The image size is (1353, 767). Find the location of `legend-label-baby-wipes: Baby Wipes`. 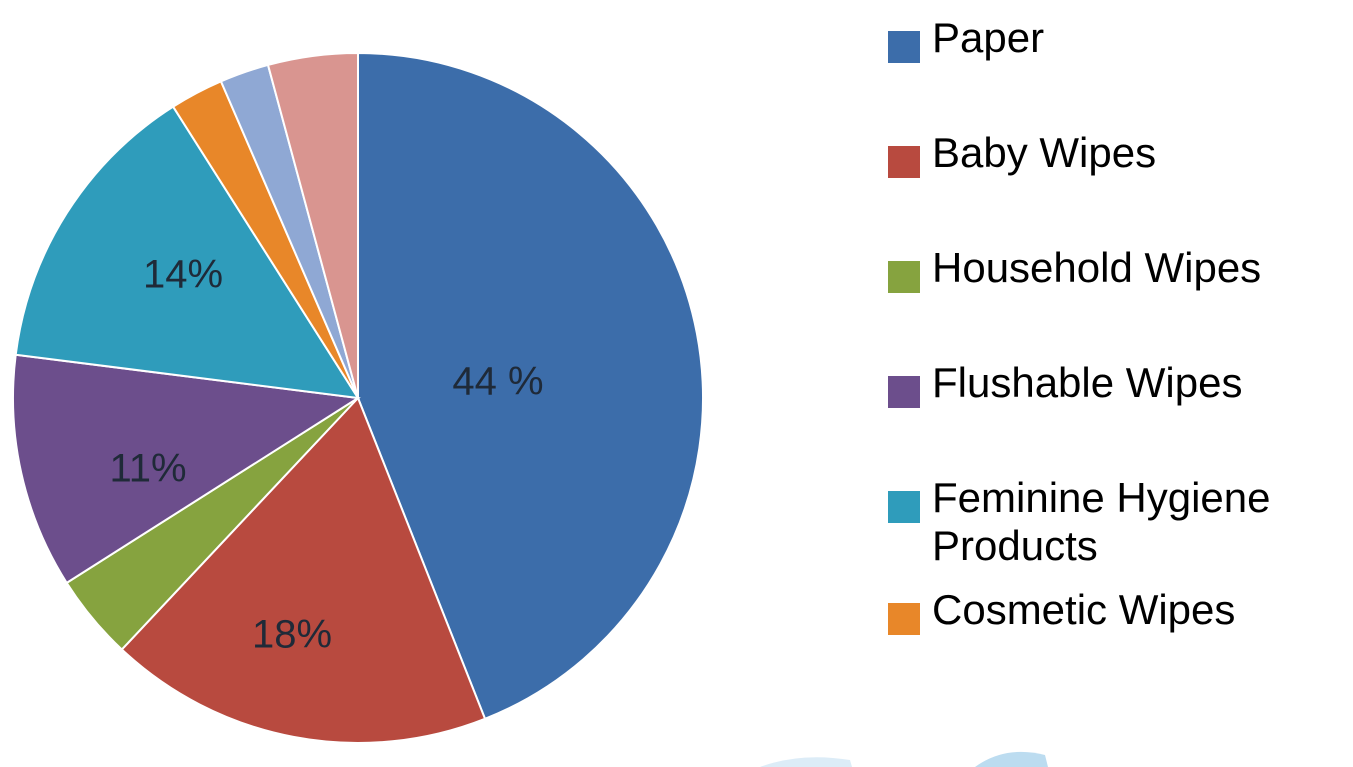

legend-label-baby-wipes: Baby Wipes is located at coordinates (1044, 152).